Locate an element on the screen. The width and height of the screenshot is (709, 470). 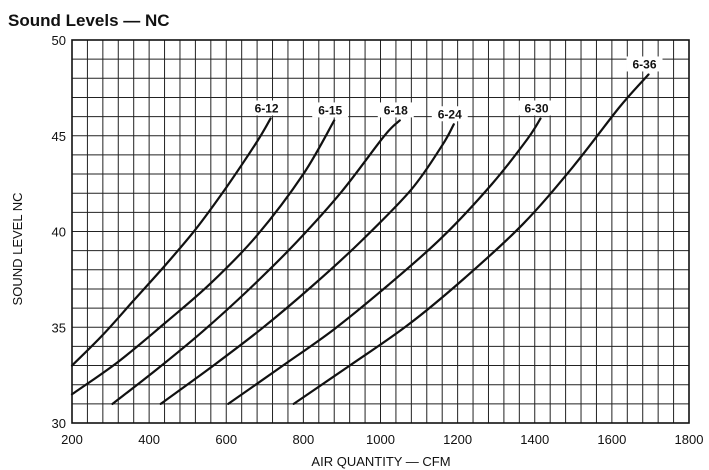
series-6-18-label: 6-18 is located at coordinates (396, 110).